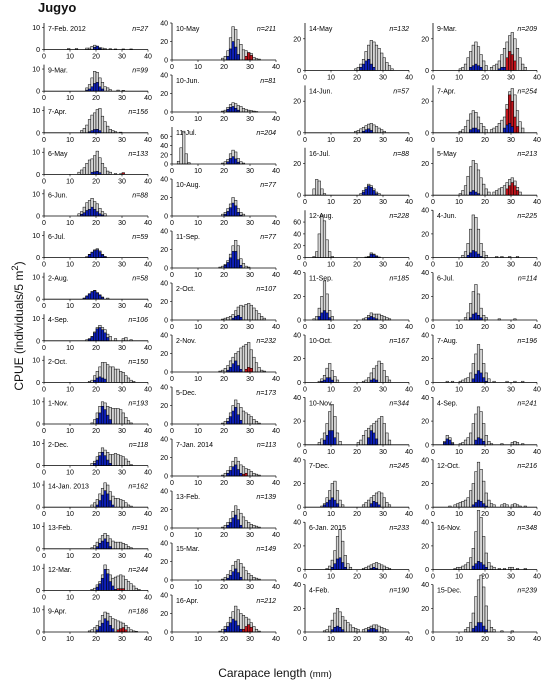 This screenshot has width=550, height=685. I want to click on panel-date-label: 2-Oct., so click(185, 289).